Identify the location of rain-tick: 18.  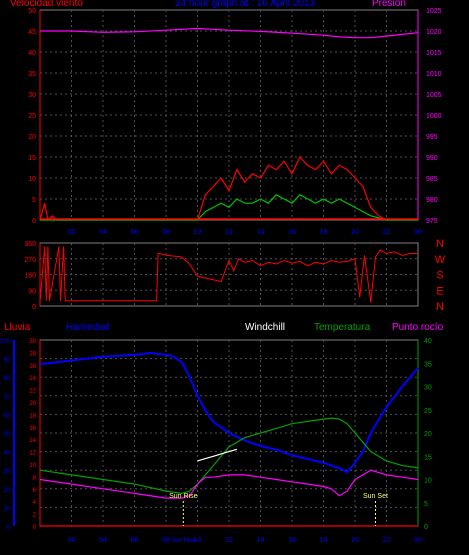
(32, 416).